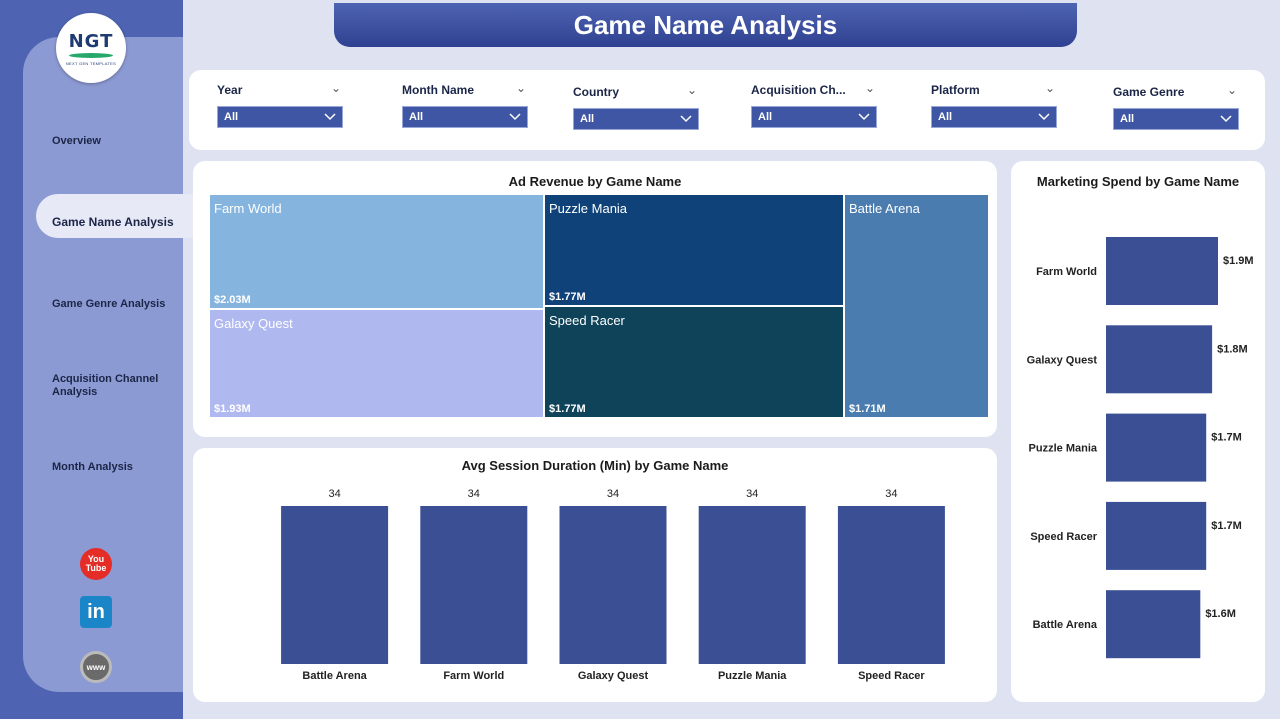 The image size is (1280, 719). Describe the element at coordinates (752, 676) in the screenshot. I see `session-x-tick-label: Puzzle Mania` at that location.